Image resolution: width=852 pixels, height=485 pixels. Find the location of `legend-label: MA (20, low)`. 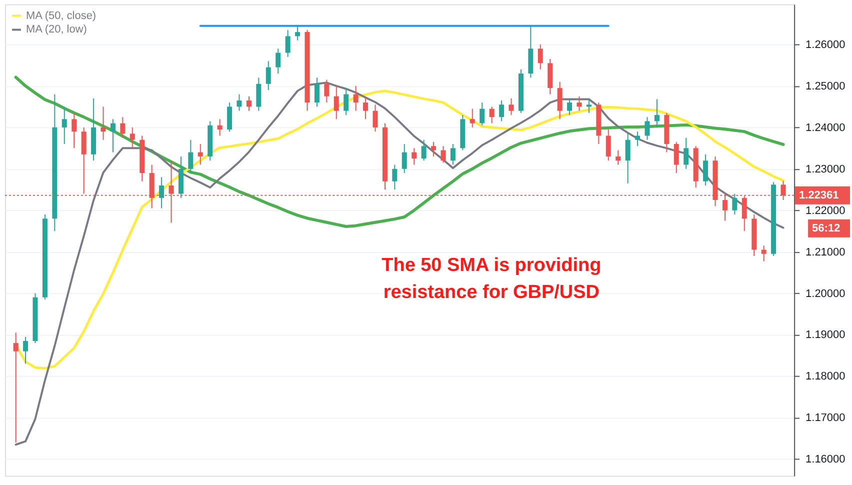

legend-label: MA (20, low) is located at coordinates (56, 30).